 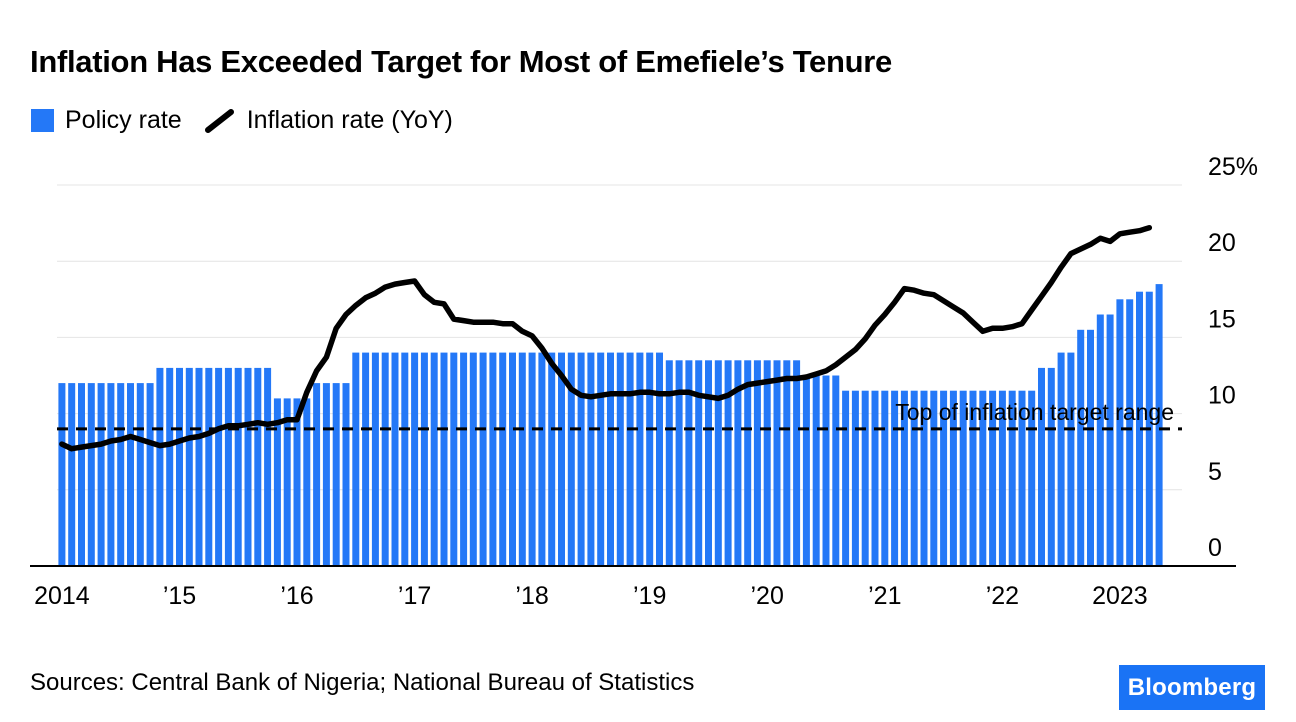 I want to click on y-axis-label: 15, so click(x=1222, y=319).